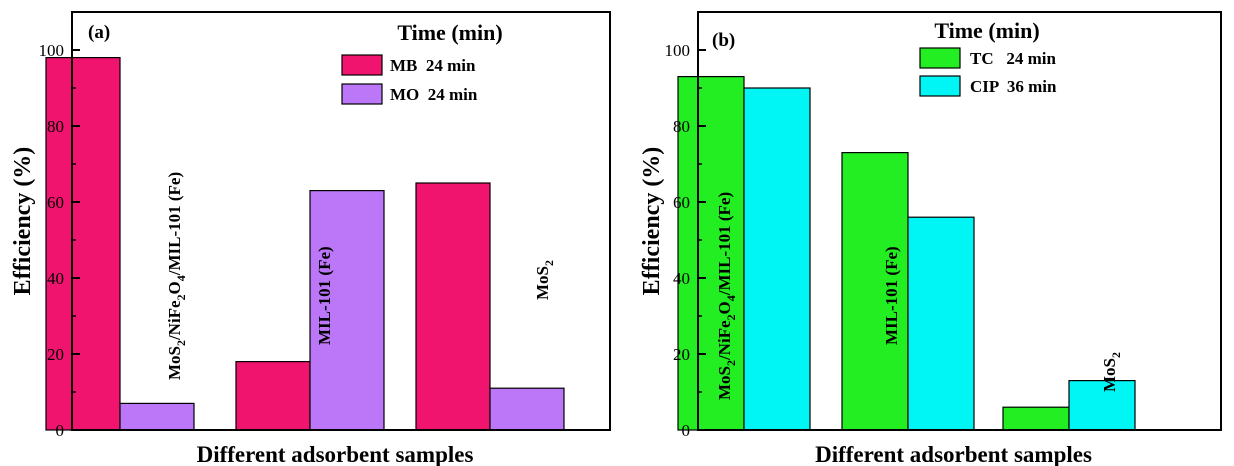 The height and width of the screenshot is (466, 1234). I want to click on panel-label: (a), so click(99, 32).